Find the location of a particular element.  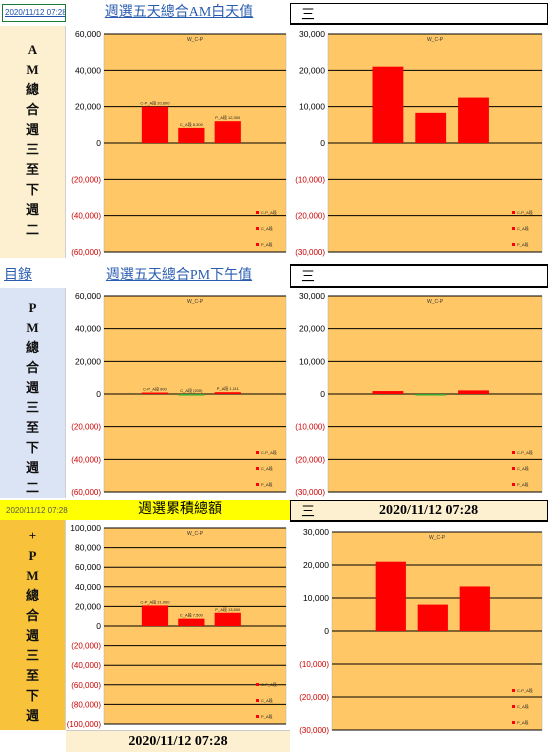

weekday-cell-cum: 三 2020/11/12 07:28 is located at coordinates (419, 511).